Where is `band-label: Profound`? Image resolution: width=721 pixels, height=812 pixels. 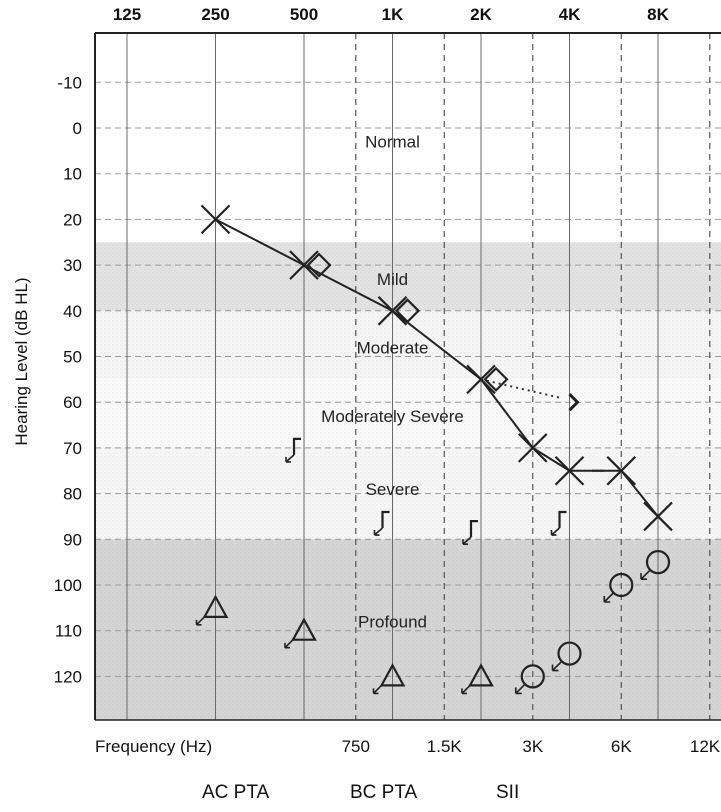 band-label: Profound is located at coordinates (392, 622).